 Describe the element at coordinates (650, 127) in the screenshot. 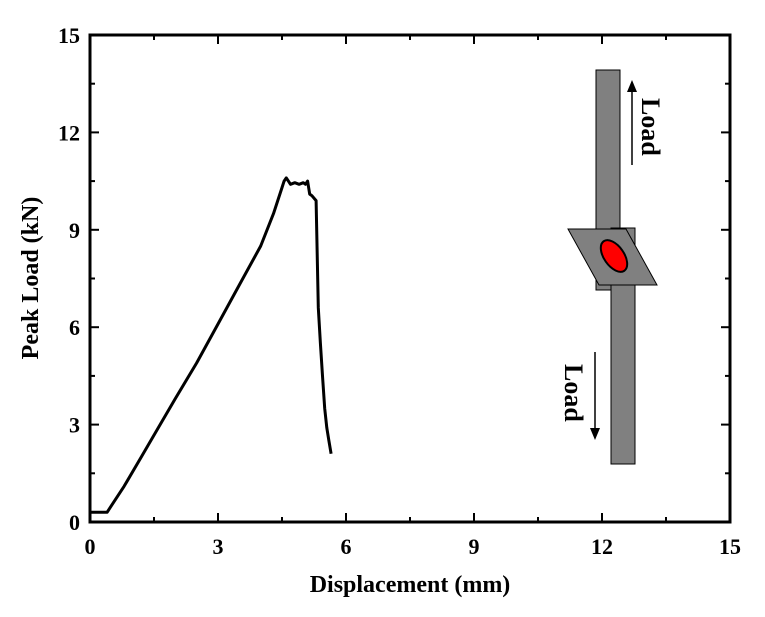

I see `load-label-top: Load` at that location.